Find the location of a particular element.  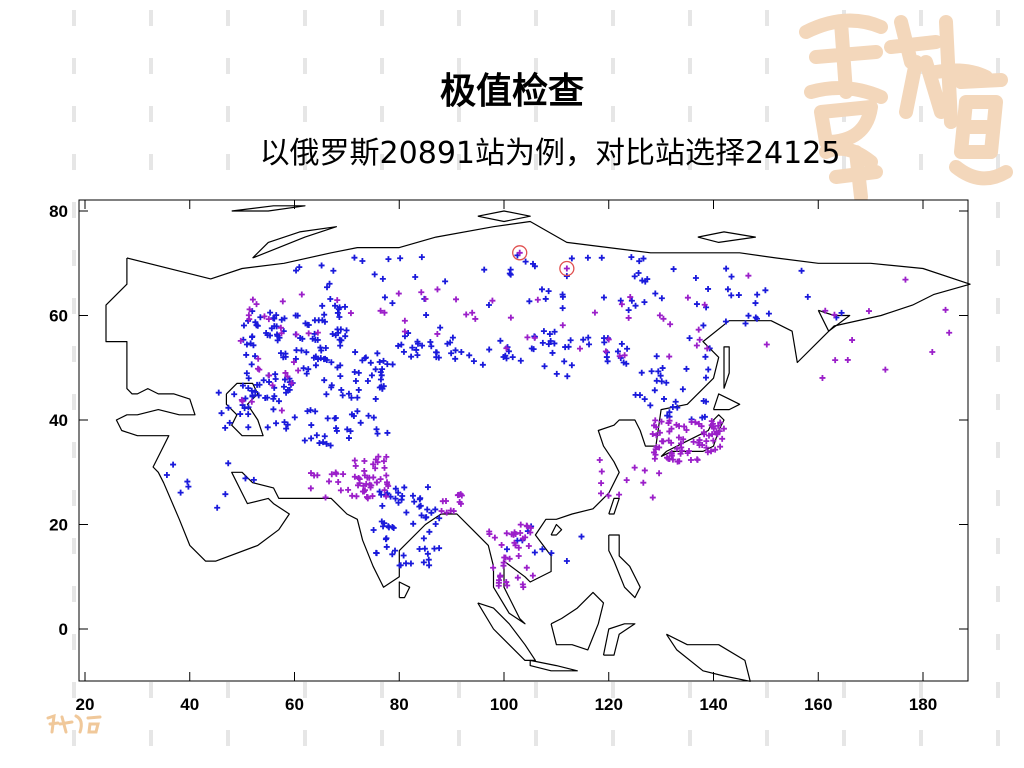

calligraphy-seal-decoration is located at coordinates (906, 107).